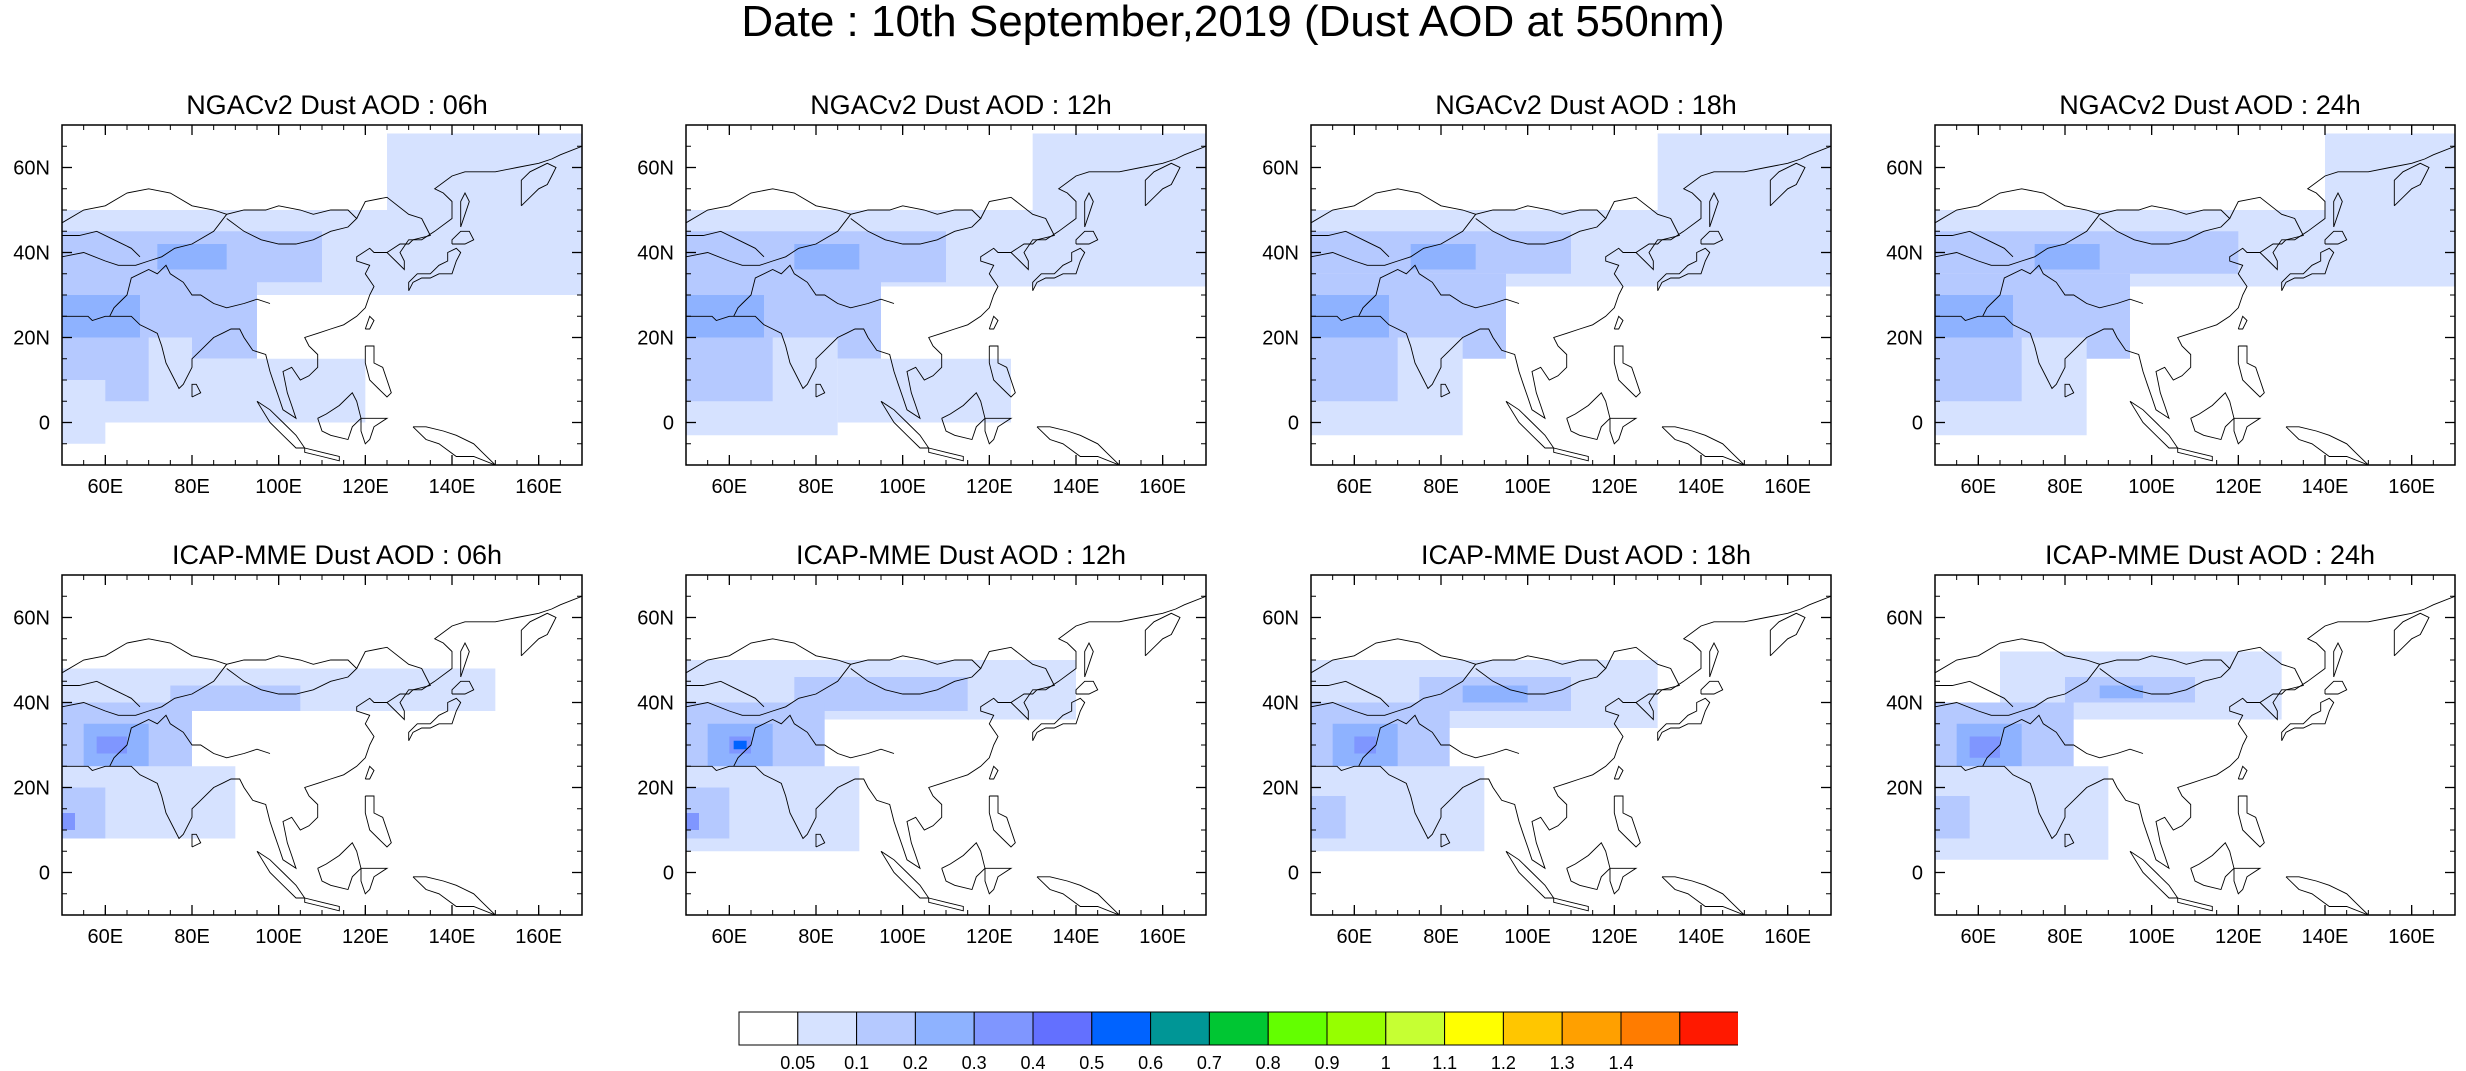 Image resolution: width=2466 pixels, height=1071 pixels. What do you see at coordinates (1586, 105) in the screenshot?
I see `panel-title: NGACv2 Dust AOD : 18h` at bounding box center [1586, 105].